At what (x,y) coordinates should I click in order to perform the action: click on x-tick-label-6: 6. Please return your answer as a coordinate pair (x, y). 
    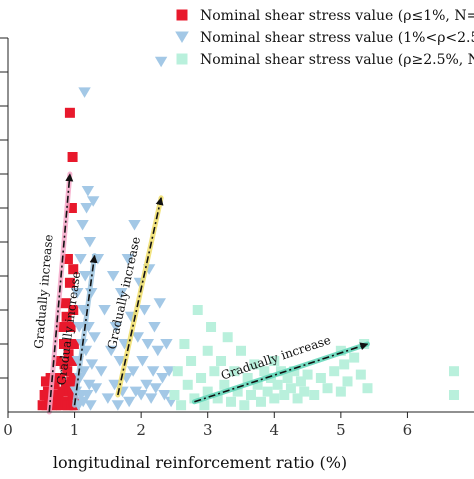
    Looking at the image, I should click on (408, 430).